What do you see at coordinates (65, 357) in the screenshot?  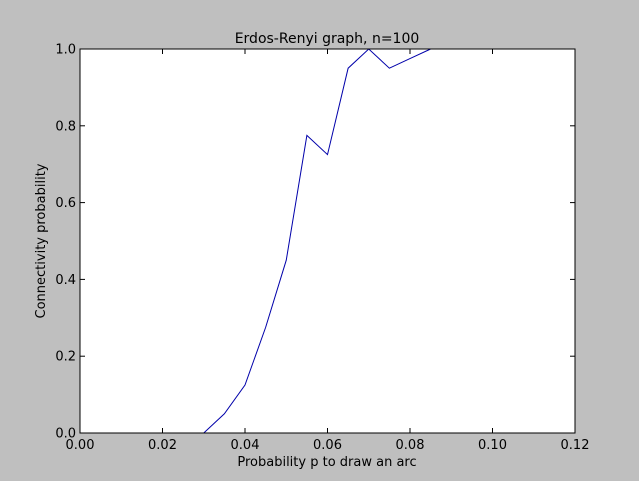 I see `y-tick-label: 0.2` at bounding box center [65, 357].